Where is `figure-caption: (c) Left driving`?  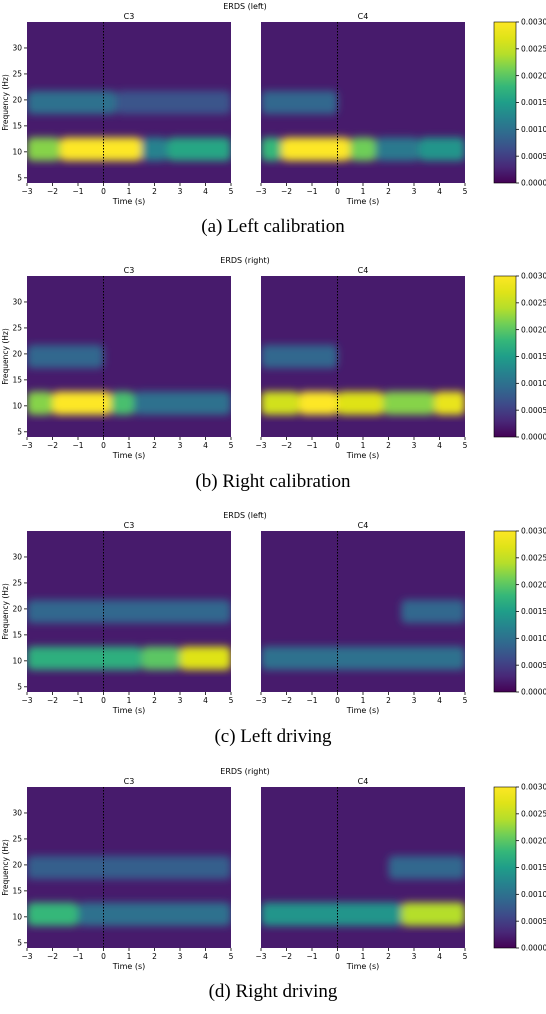 figure-caption: (c) Left driving is located at coordinates (273, 736).